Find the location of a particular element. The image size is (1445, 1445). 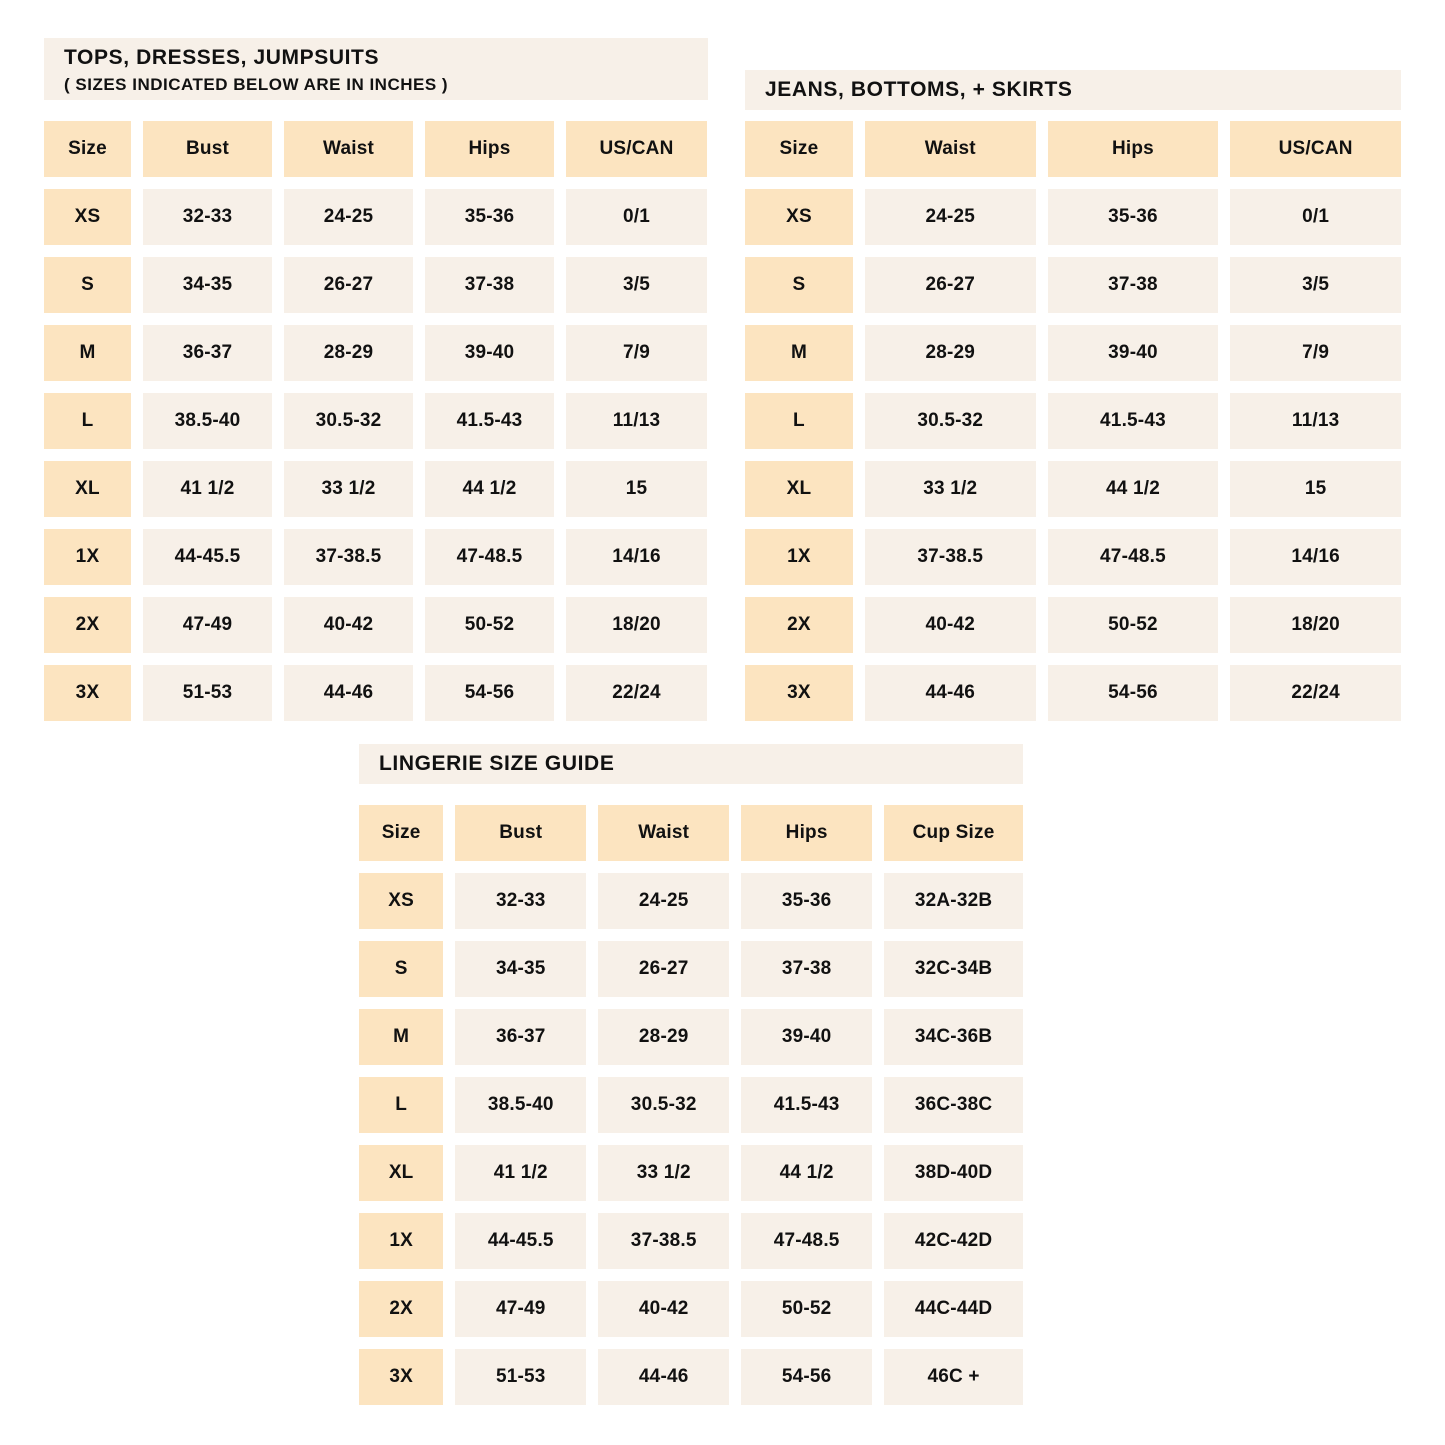

cell-uscan: 3/5 is located at coordinates (1316, 285).